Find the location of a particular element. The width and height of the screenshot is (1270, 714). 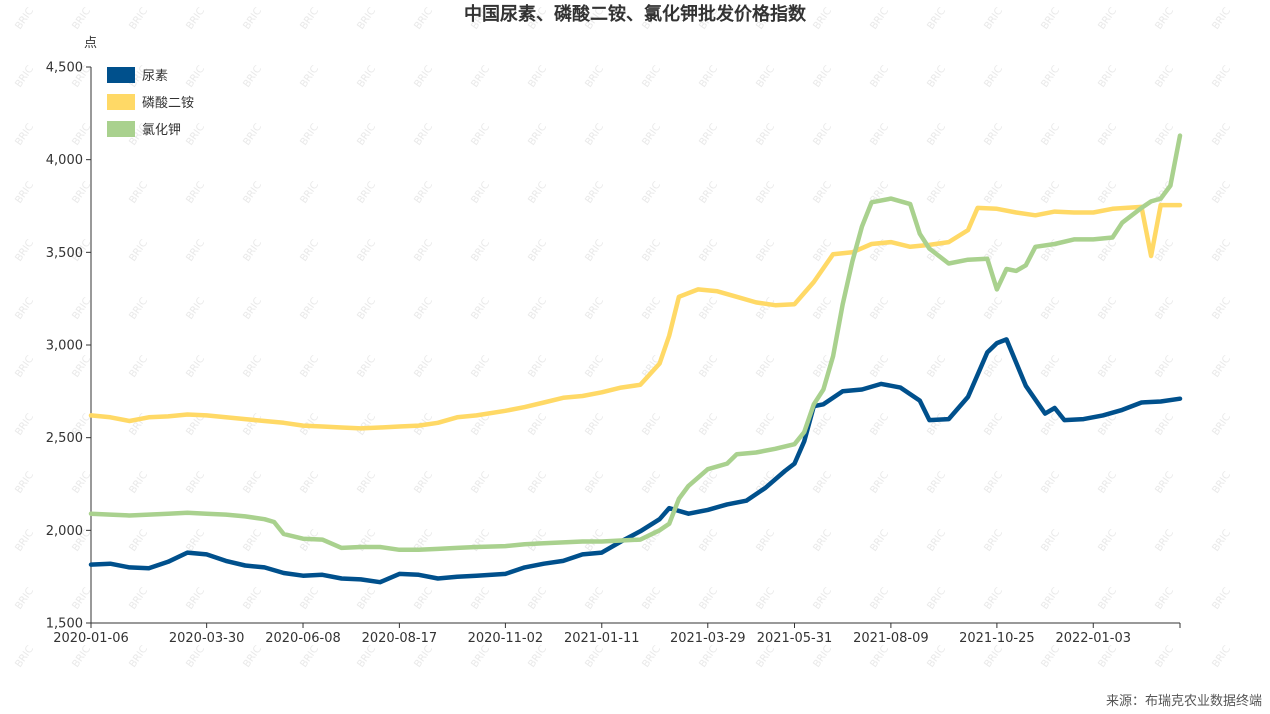

source-note: 来源：布瑞克农业数据终端 is located at coordinates (1184, 701).